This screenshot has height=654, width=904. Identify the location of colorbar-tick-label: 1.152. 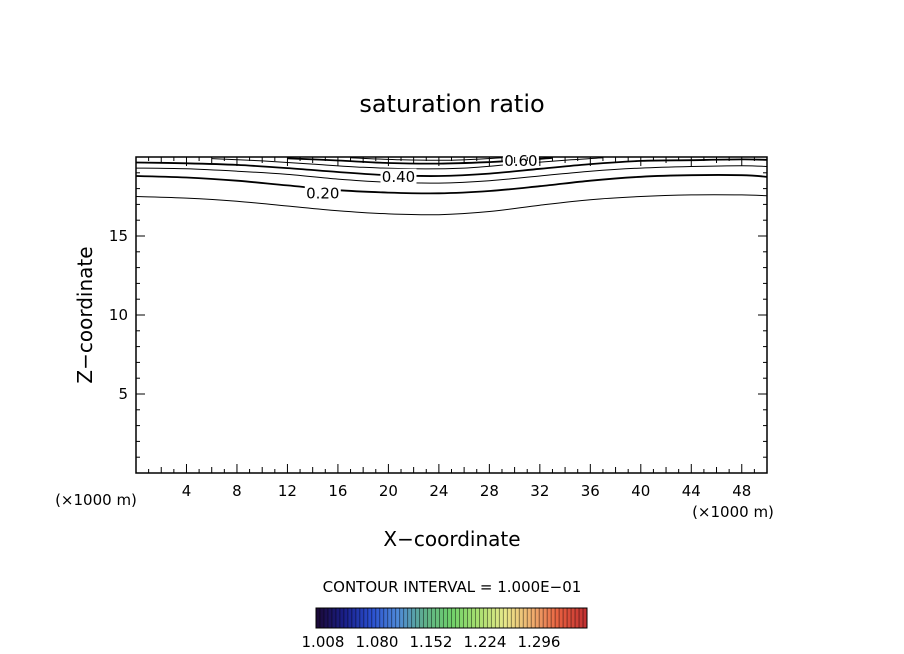
(431, 642).